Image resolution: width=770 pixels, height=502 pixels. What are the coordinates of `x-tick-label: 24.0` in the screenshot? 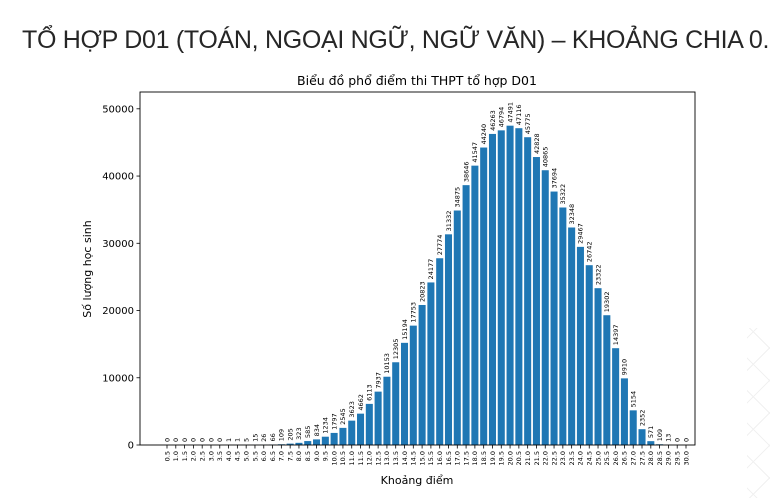 It's located at (581, 458).